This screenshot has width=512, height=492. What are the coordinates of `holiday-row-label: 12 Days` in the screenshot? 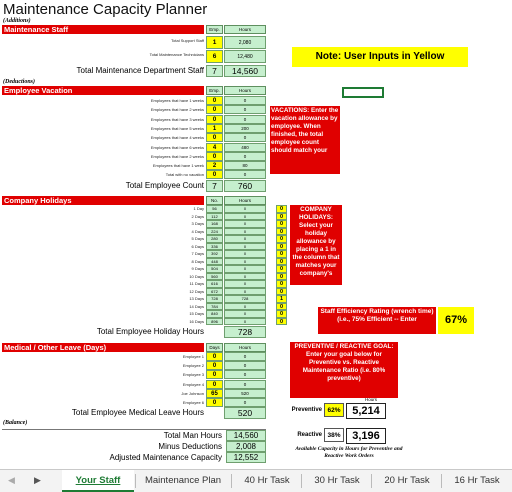 It's located at (196, 291).